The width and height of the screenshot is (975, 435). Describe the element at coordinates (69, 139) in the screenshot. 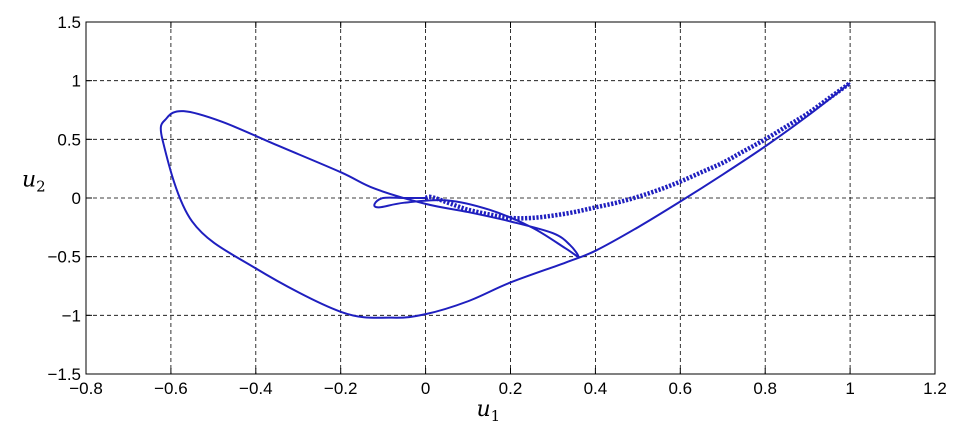

I see `y-tick-label: 0.5` at that location.